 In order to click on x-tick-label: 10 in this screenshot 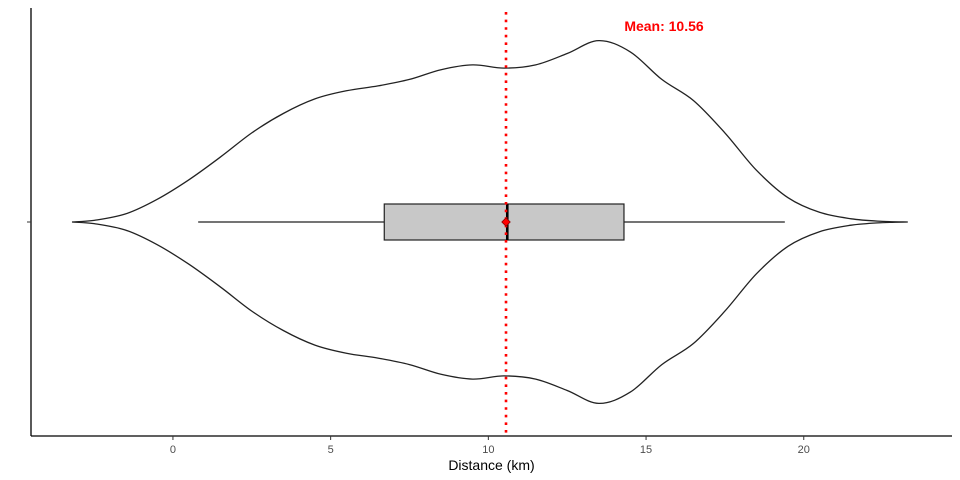, I will do `click(488, 450)`.